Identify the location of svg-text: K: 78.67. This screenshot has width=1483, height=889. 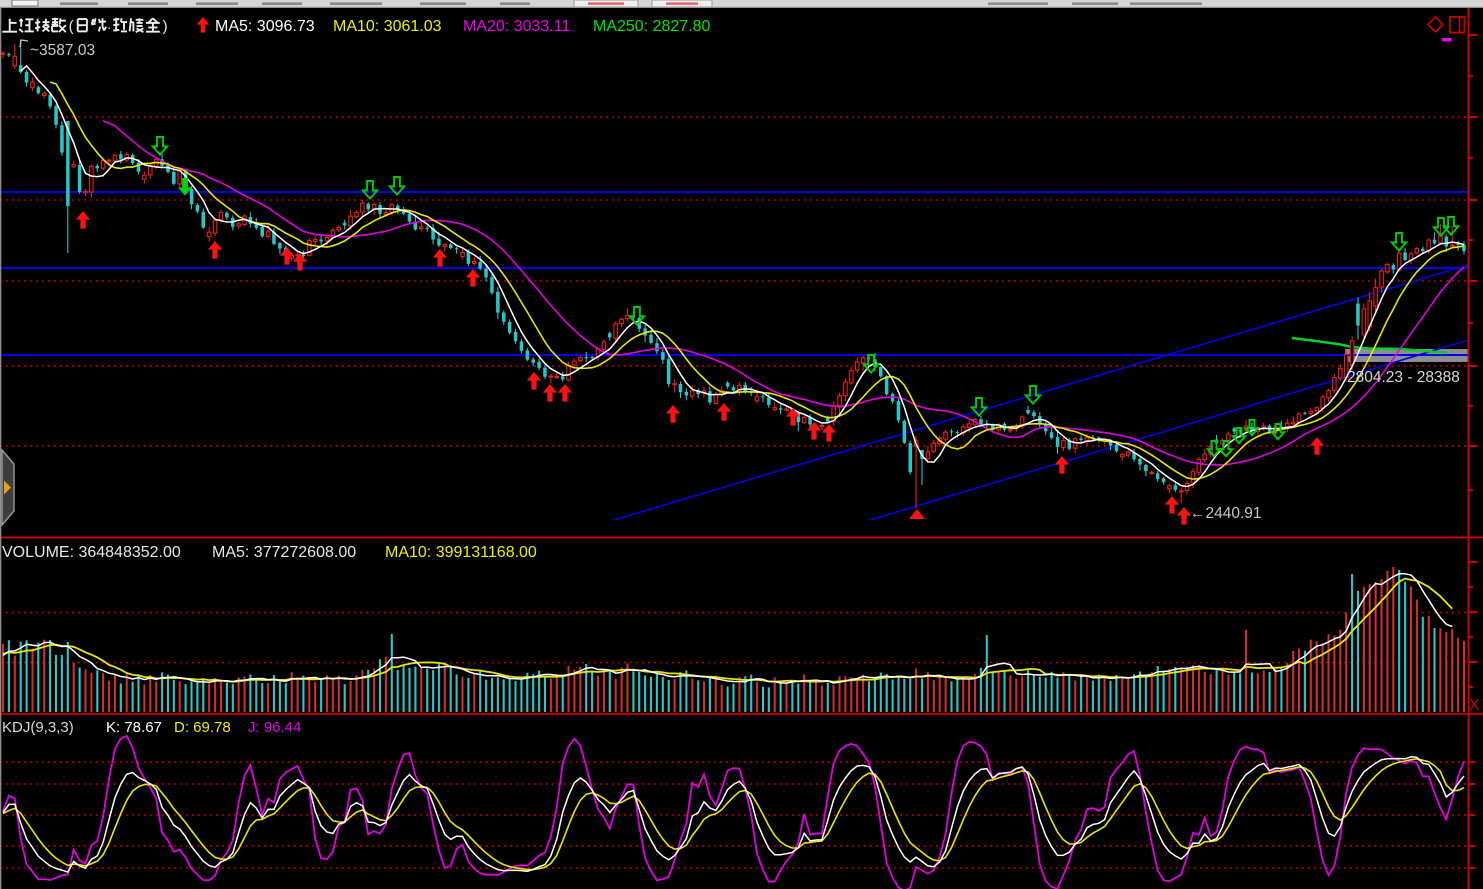
(134, 727).